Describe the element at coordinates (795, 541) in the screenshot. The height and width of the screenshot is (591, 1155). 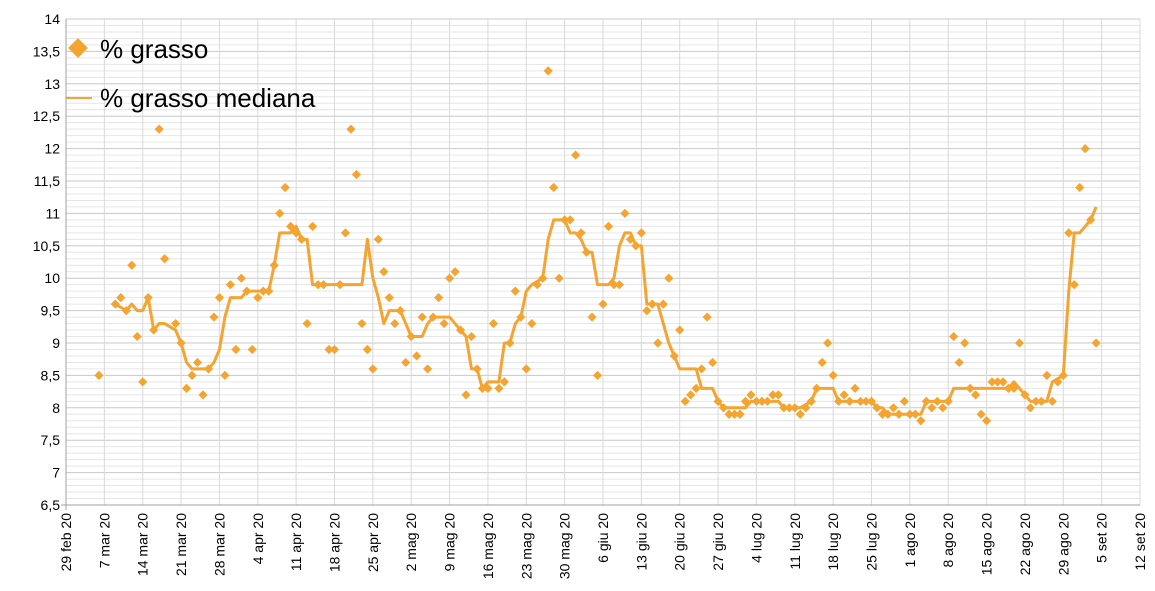
I see `x-tick-label: 11 lug 20` at that location.